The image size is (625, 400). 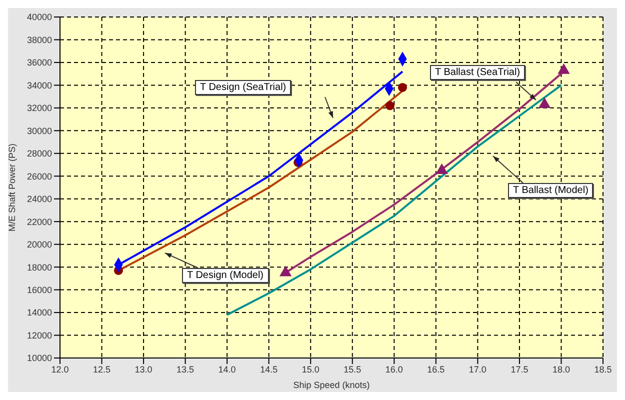 I want to click on y-tick-label: 28000, so click(x=39, y=153).